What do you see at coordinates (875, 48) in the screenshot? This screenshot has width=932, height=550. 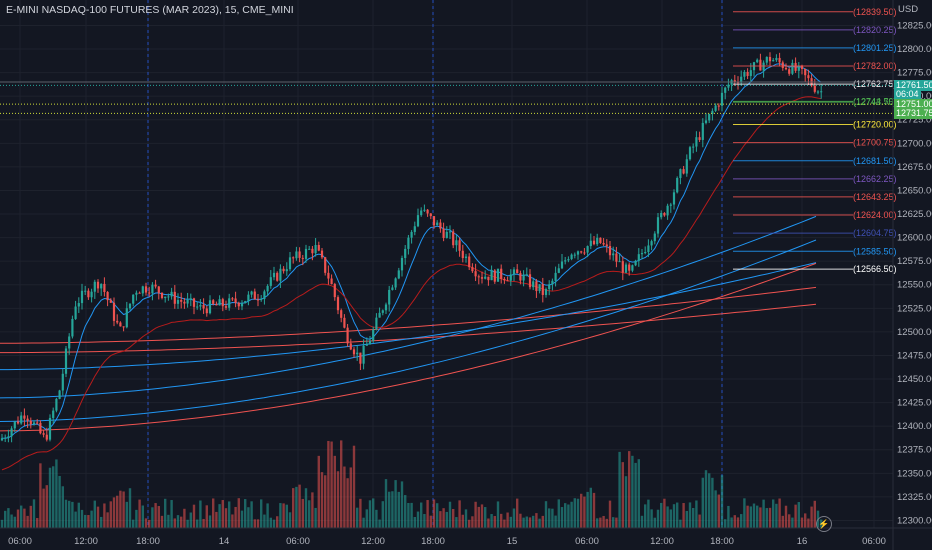 I see `level-label: (12801.25)` at bounding box center [875, 48].